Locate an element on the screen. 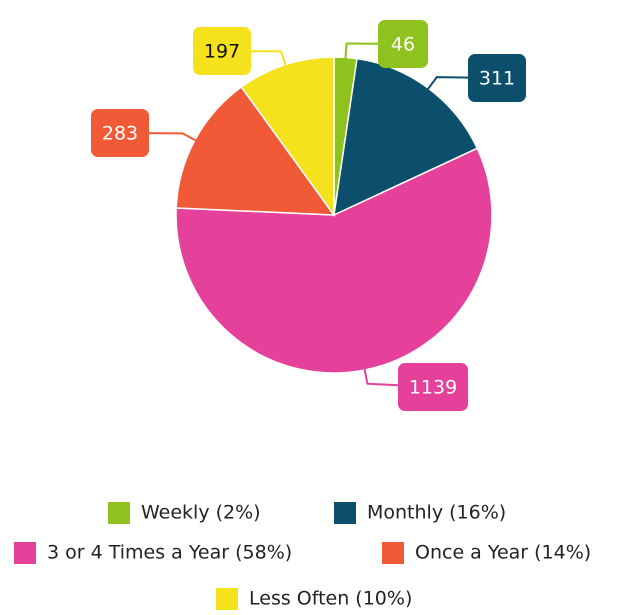 This screenshot has height=615, width=629. legend-label: Weekly (2%) is located at coordinates (201, 513).